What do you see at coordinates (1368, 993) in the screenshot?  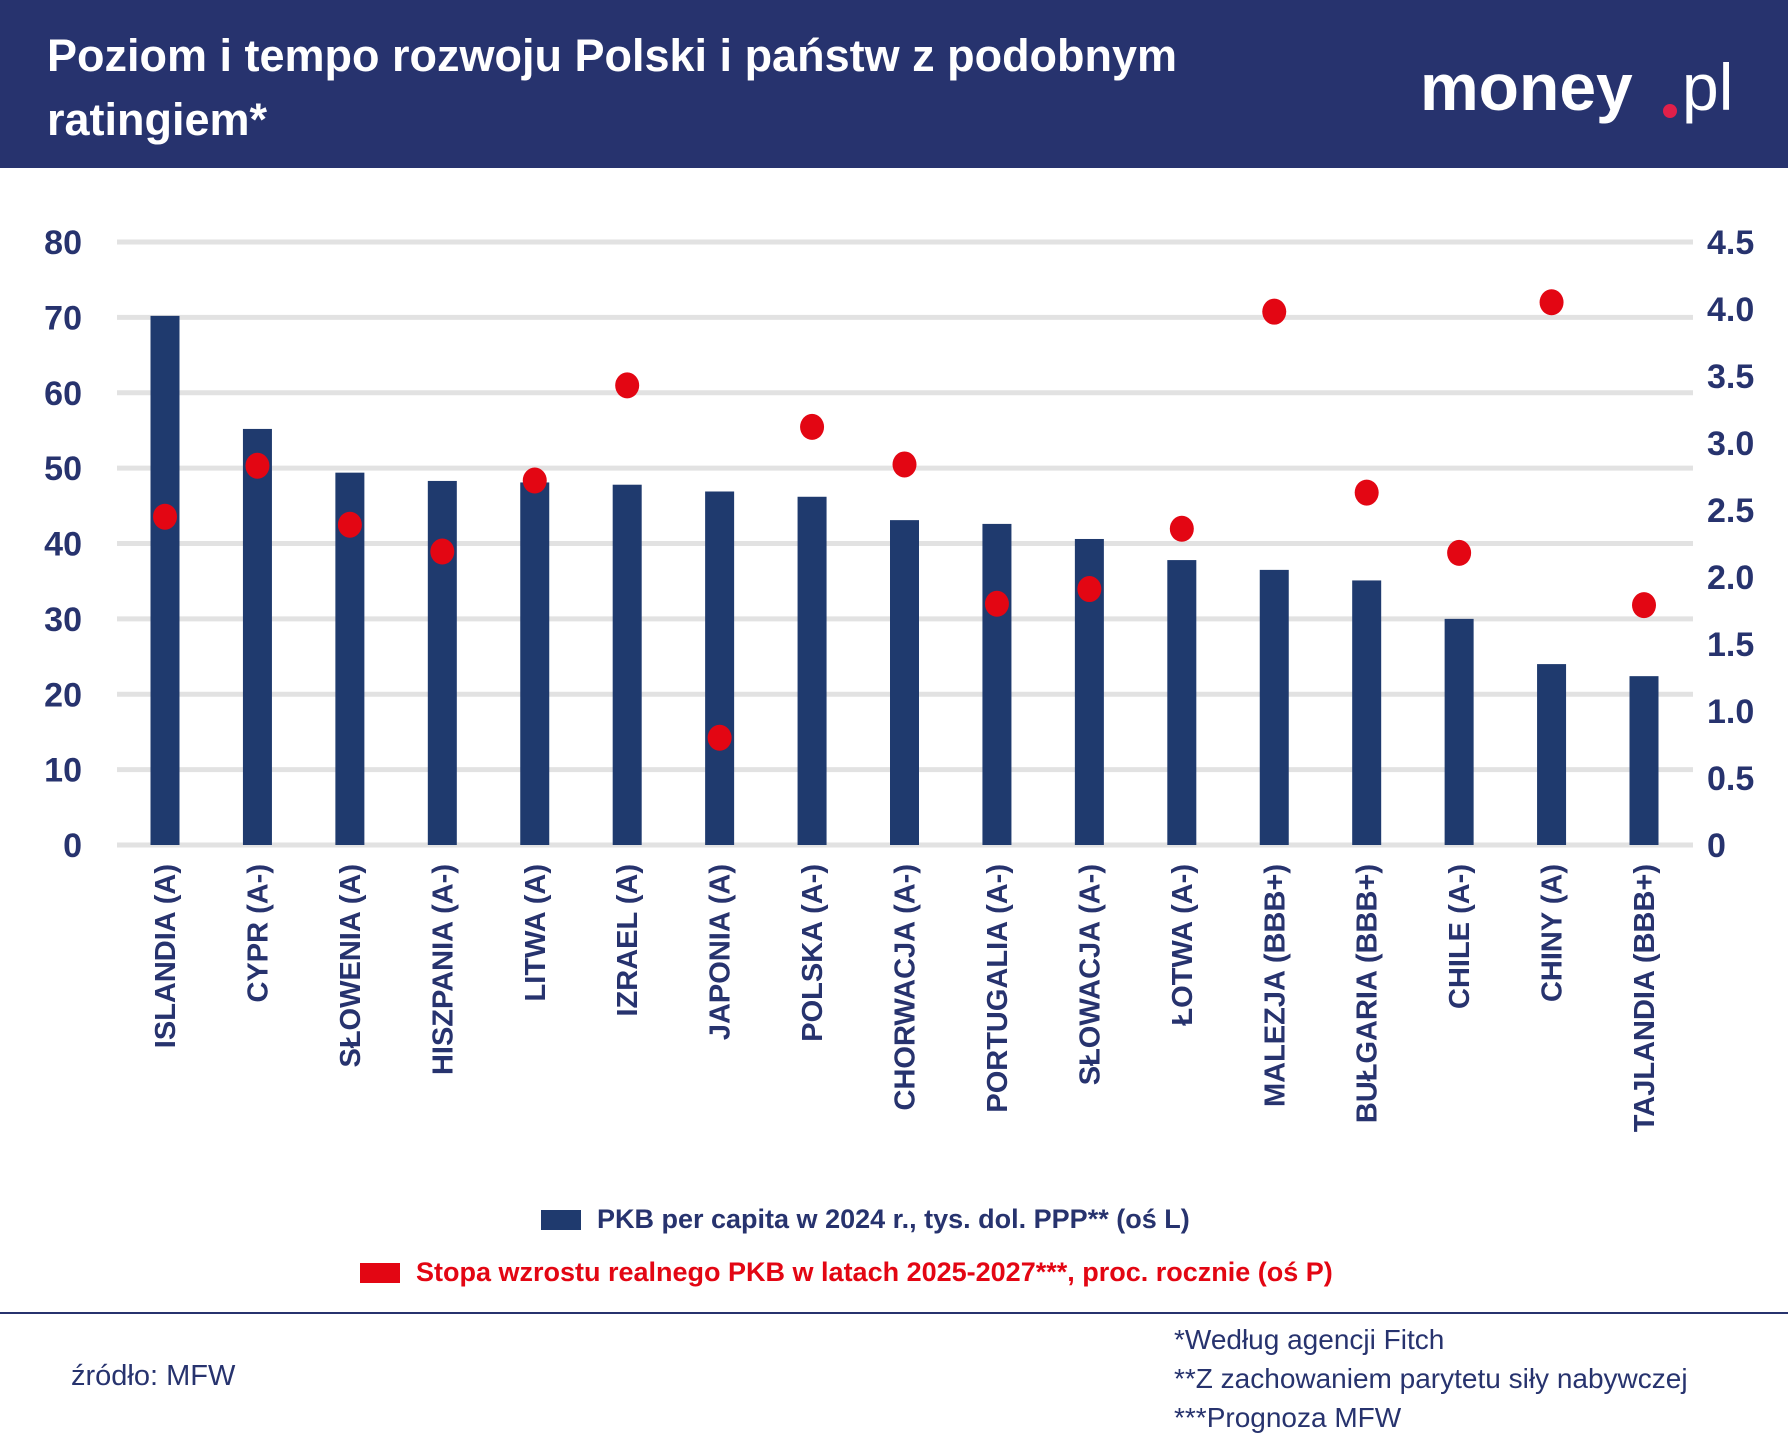 I see `category-label: BUŁGARIA (BBB+)` at bounding box center [1368, 993].